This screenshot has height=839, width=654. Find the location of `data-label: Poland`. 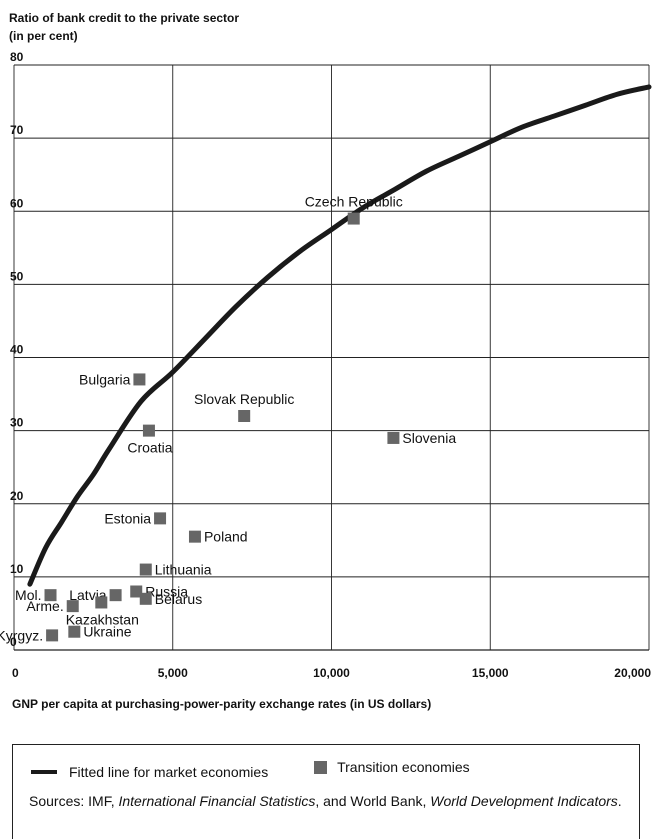

data-label: Poland is located at coordinates (226, 537).